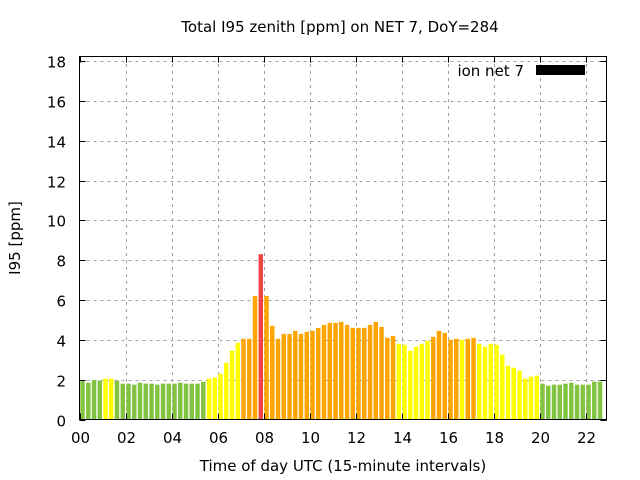 The height and width of the screenshot is (480, 640). Describe the element at coordinates (560, 70) in the screenshot. I see `legend-swatch` at that location.